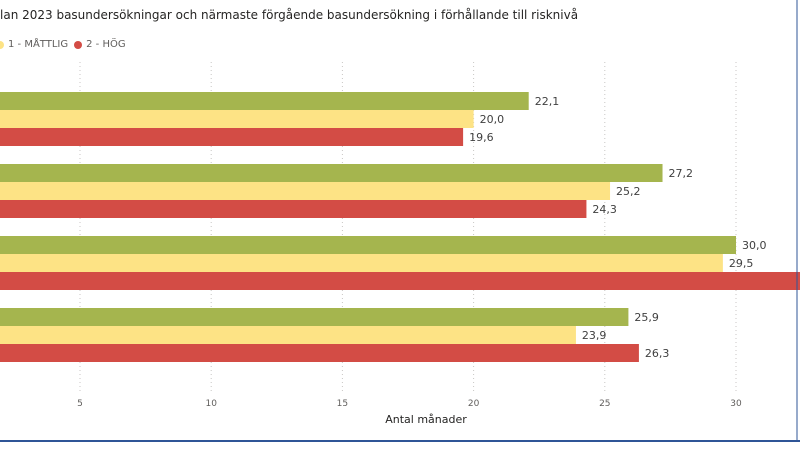 This screenshot has width=800, height=450. I want to click on data-label: 20,0, so click(492, 119).